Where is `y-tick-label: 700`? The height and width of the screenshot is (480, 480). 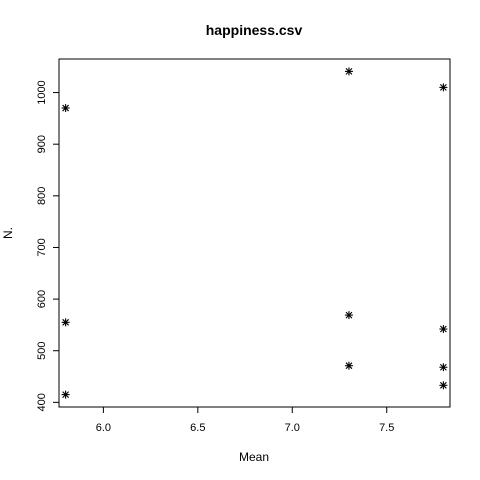
y-tick-label: 700 is located at coordinates (42, 247).